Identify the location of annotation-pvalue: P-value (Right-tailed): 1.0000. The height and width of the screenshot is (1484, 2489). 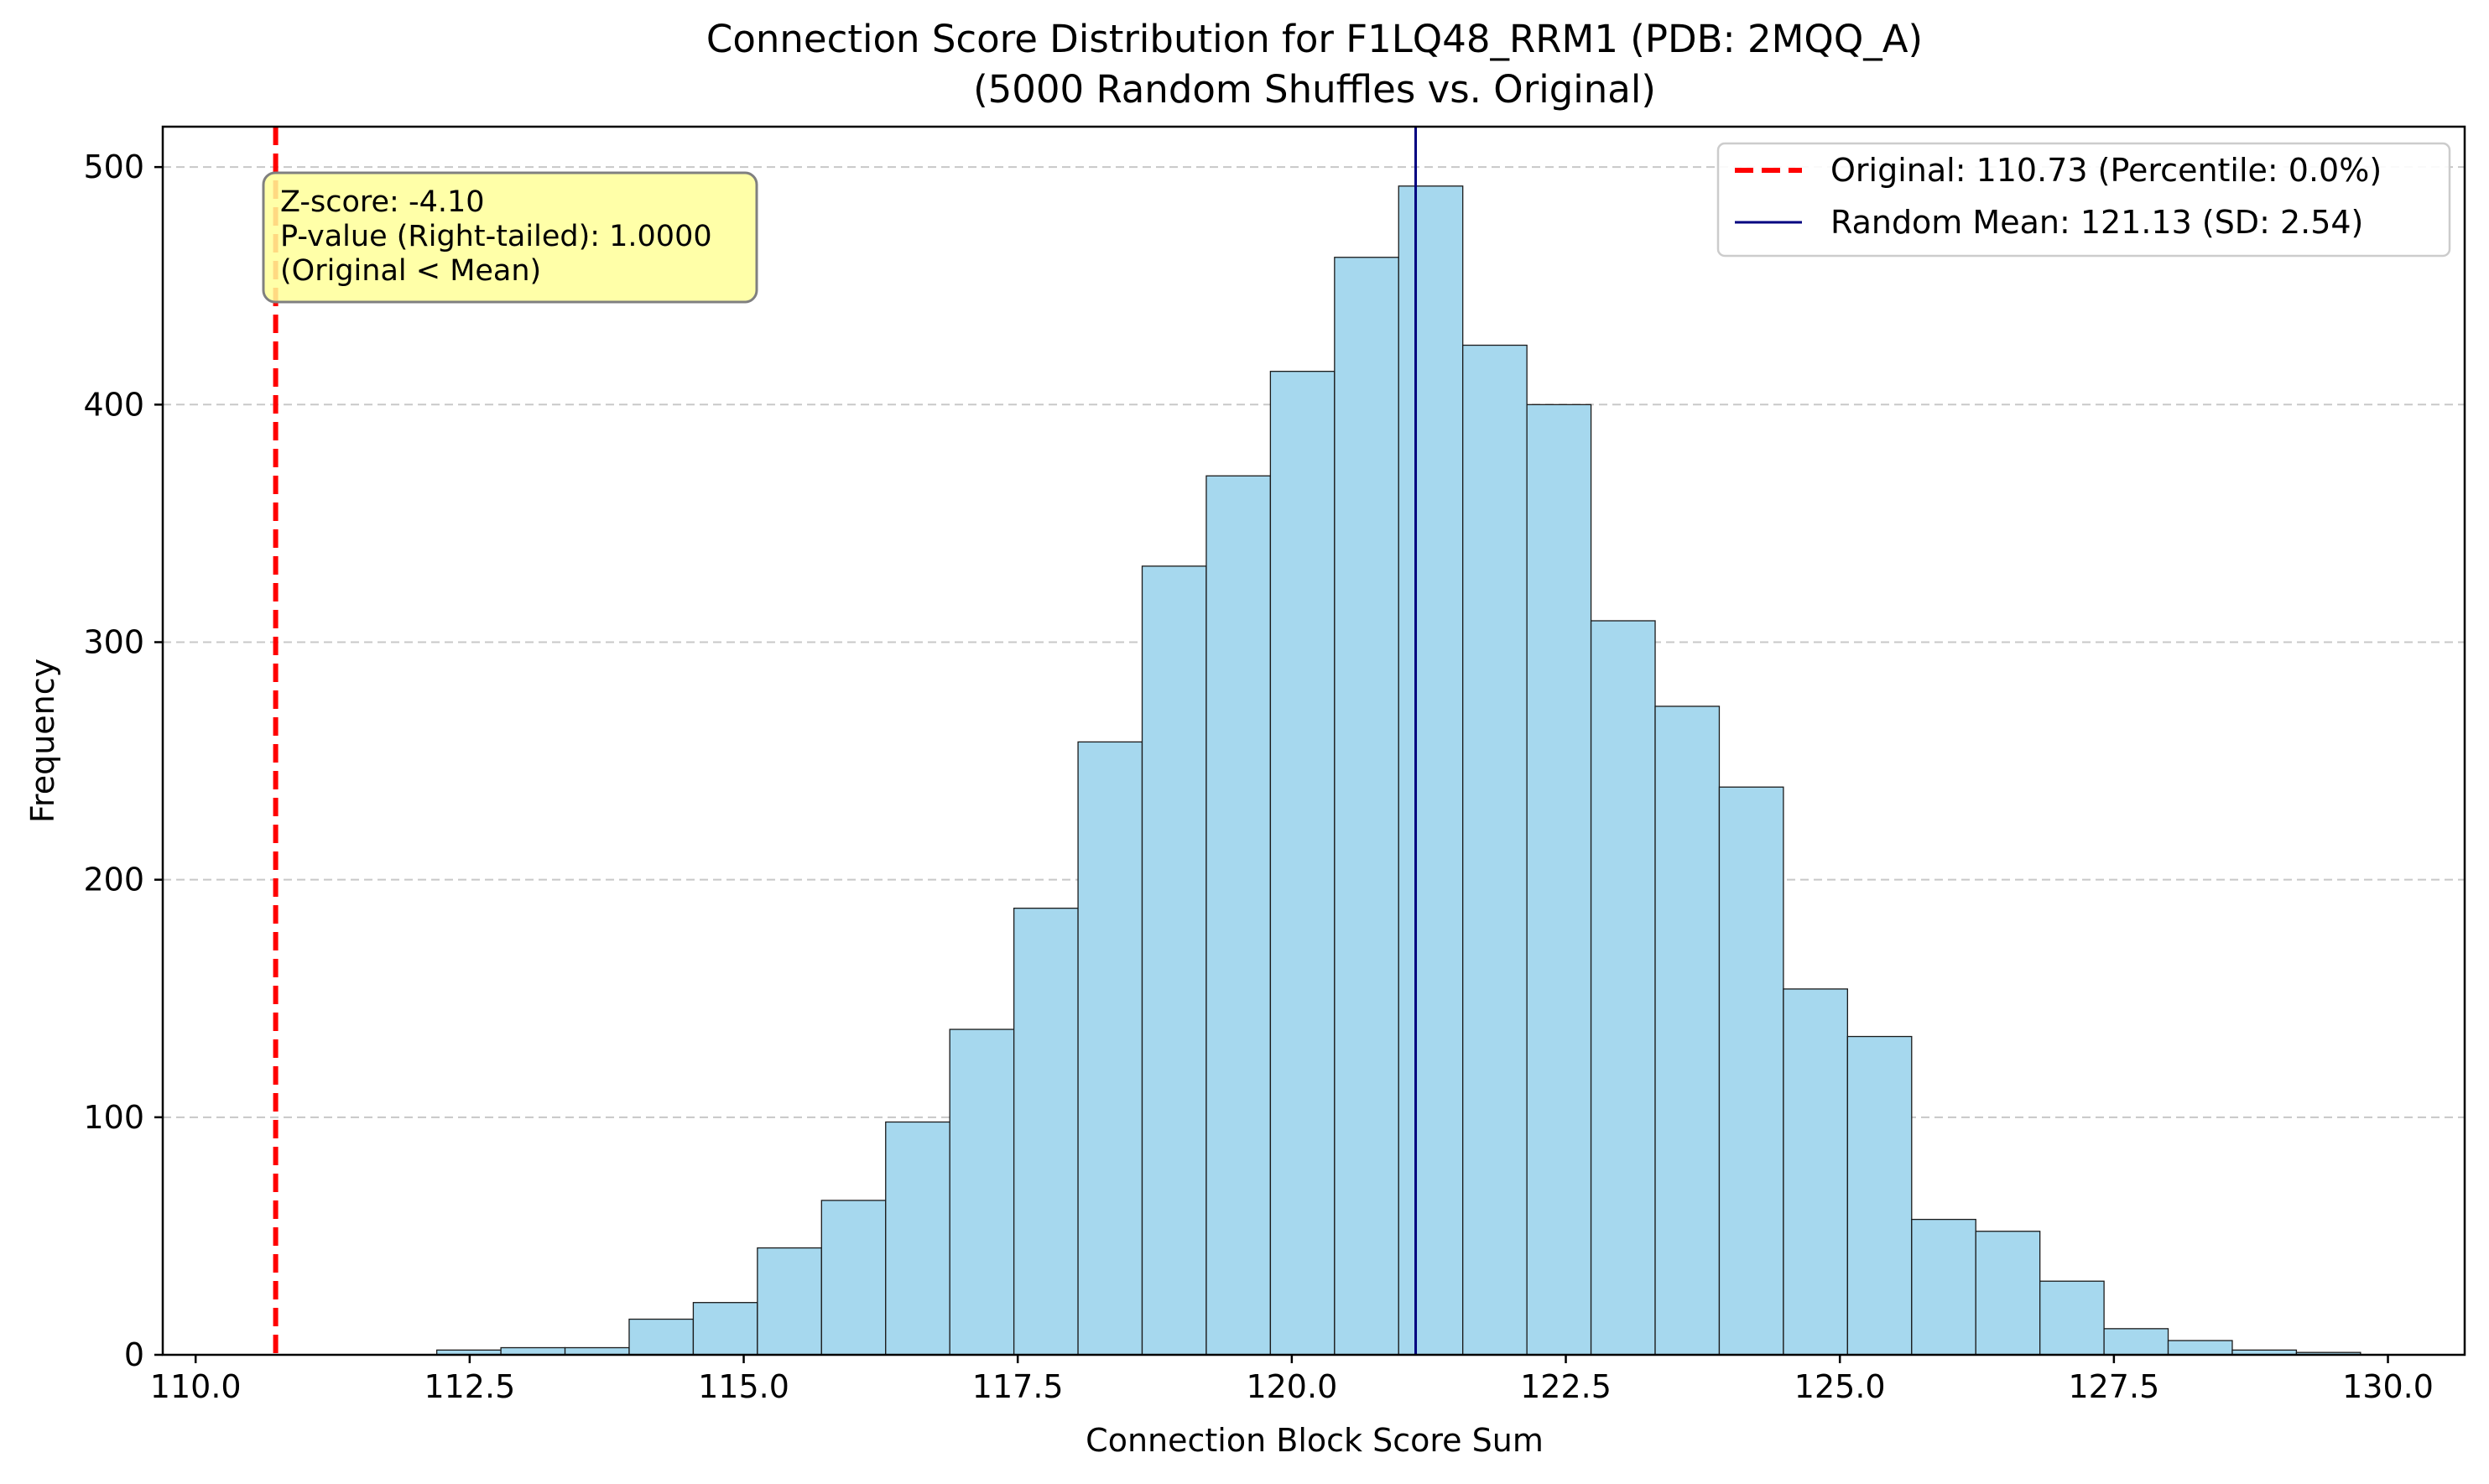
(496, 236).